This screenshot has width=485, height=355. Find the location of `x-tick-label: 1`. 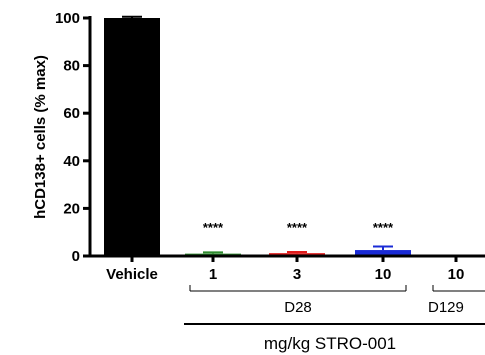

x-tick-label: 1 is located at coordinates (213, 274).